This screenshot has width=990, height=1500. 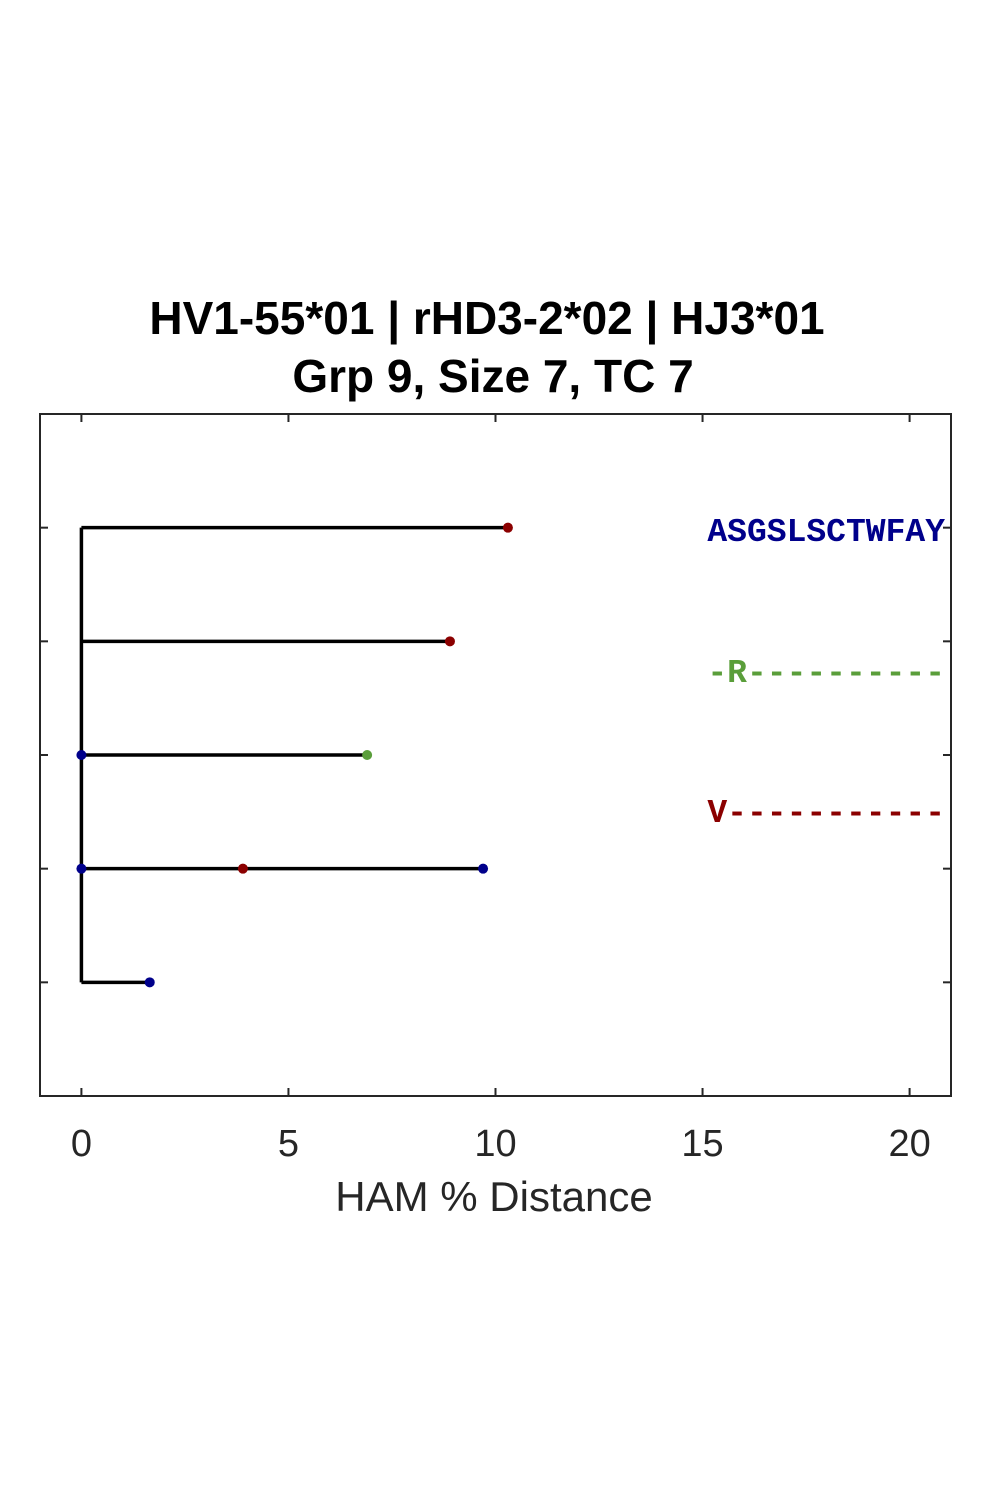 I want to click on dendrogram-tree, so click(x=293, y=755).